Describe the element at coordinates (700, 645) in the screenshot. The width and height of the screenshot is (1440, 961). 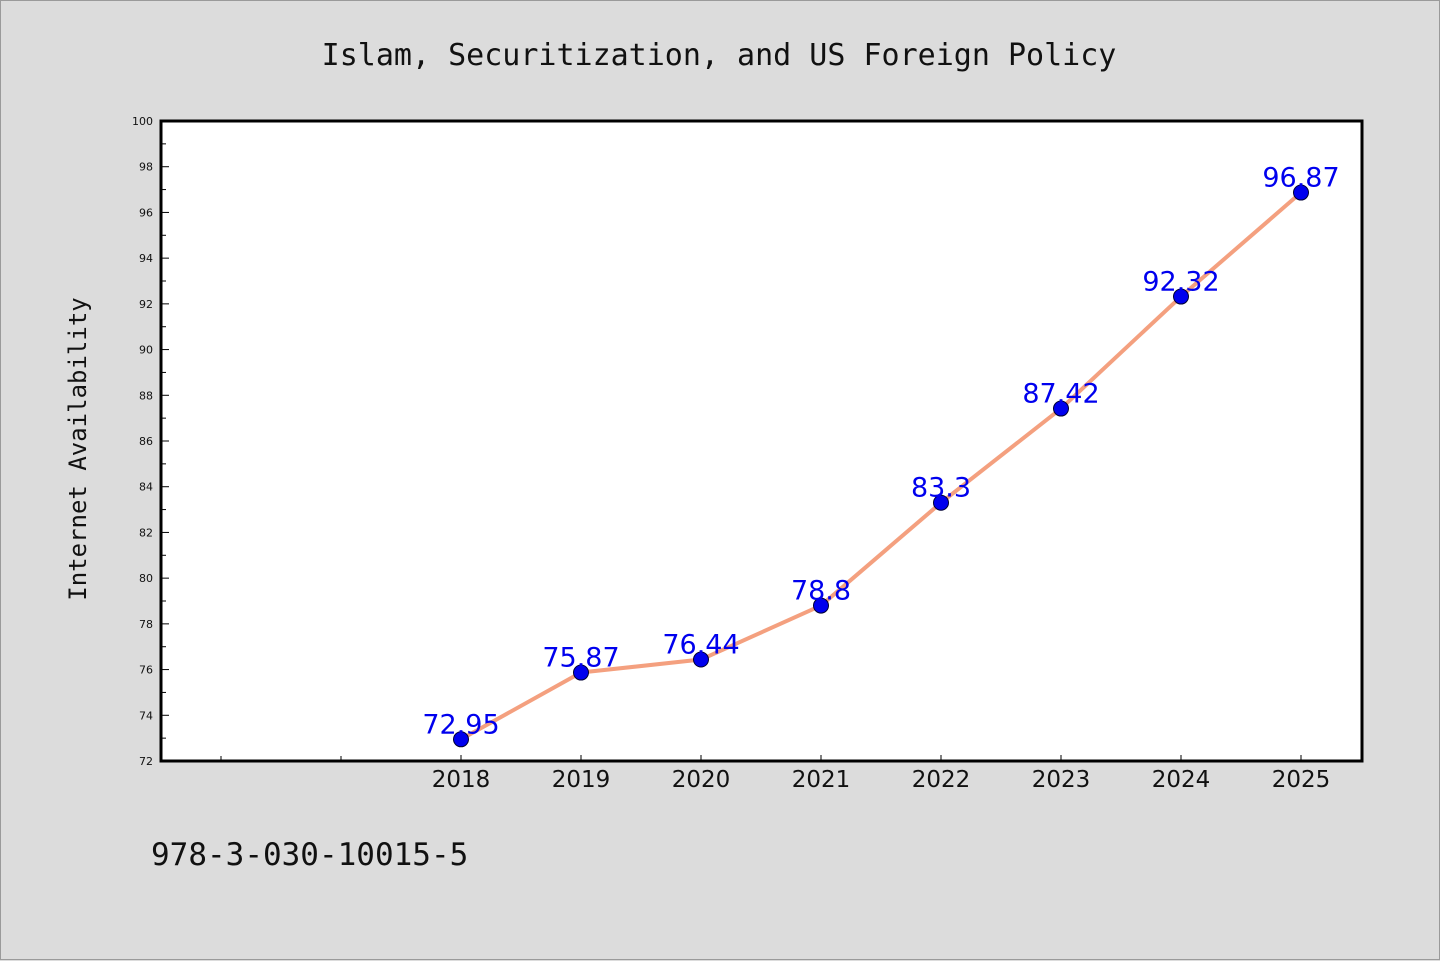
I see `data-label: 76.44` at that location.